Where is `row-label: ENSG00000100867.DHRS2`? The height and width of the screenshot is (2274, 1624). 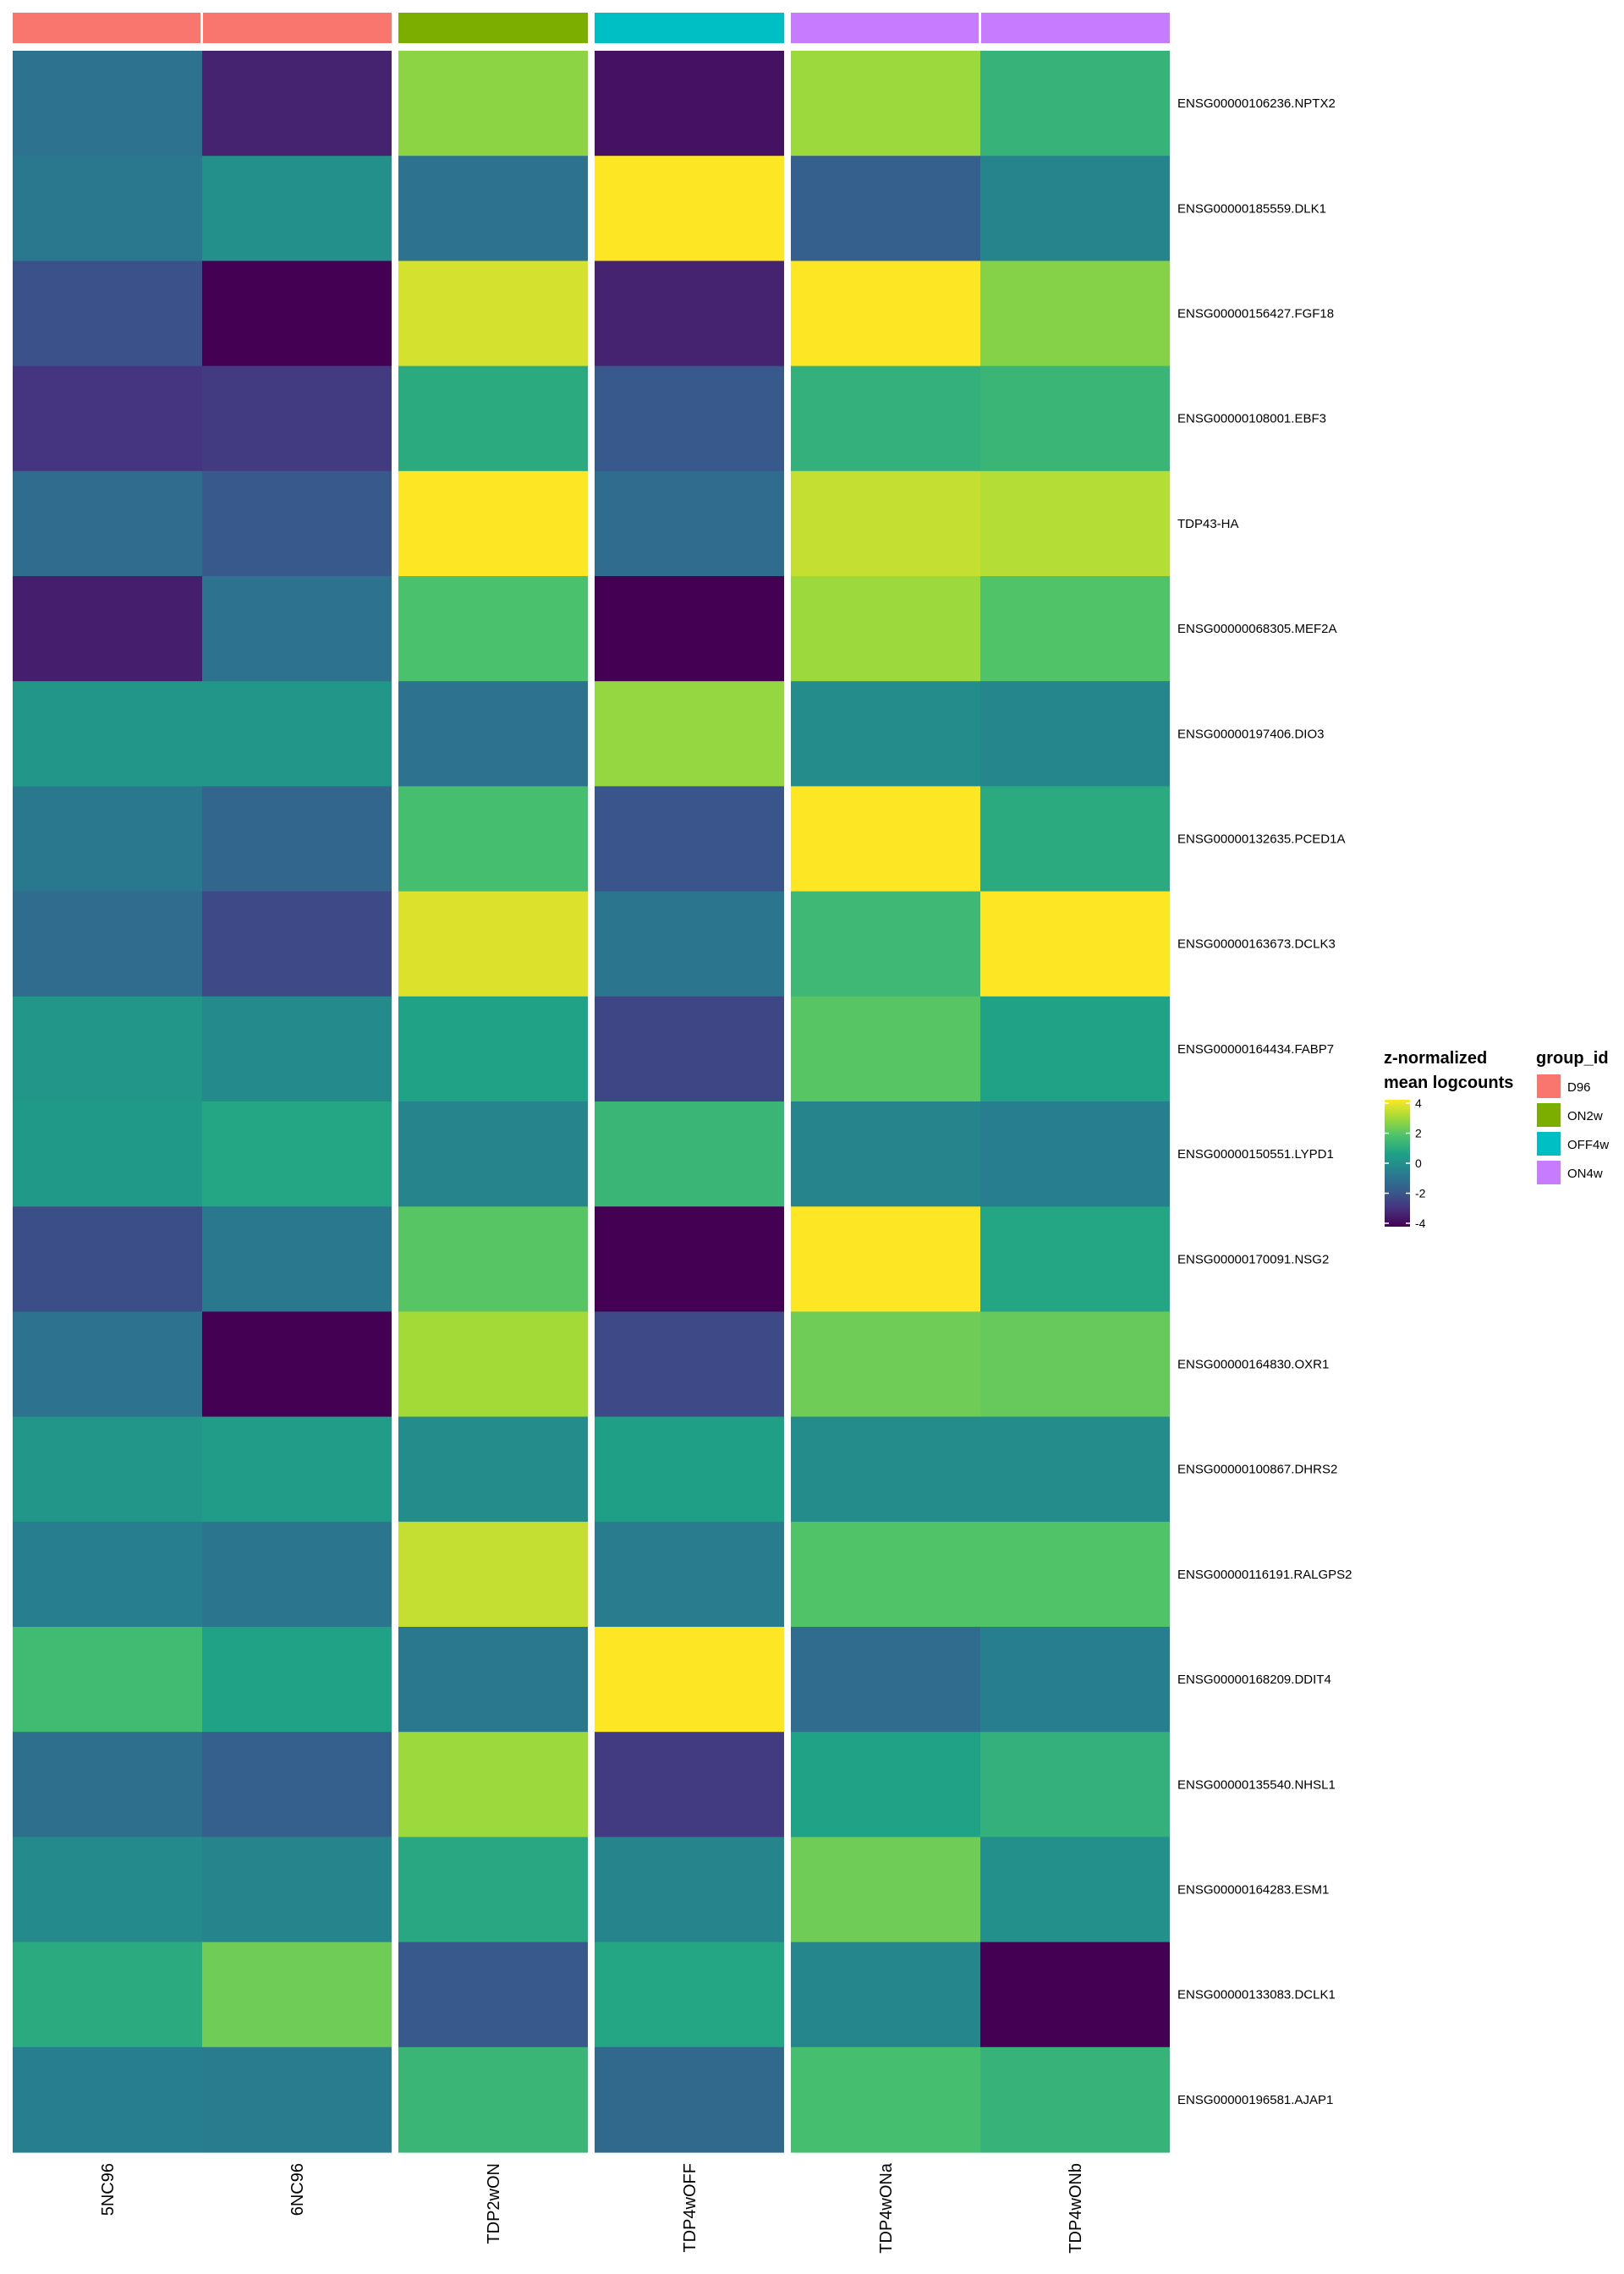 row-label: ENSG00000100867.DHRS2 is located at coordinates (1257, 1470).